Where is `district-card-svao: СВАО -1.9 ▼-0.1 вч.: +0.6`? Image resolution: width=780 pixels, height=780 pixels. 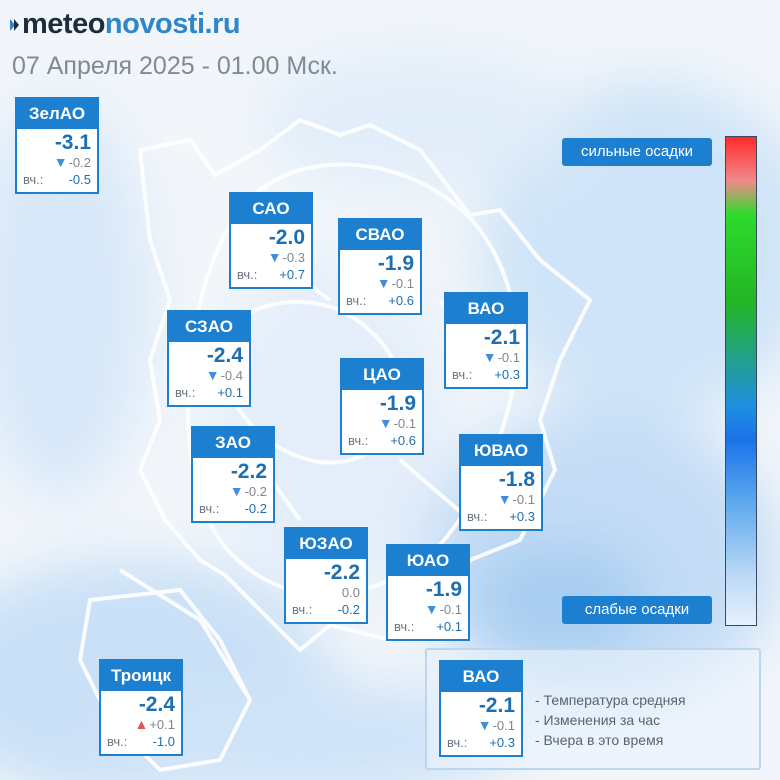
district-card-svao: СВАО -1.9 ▼-0.1 вч.: +0.6 is located at coordinates (380, 266).